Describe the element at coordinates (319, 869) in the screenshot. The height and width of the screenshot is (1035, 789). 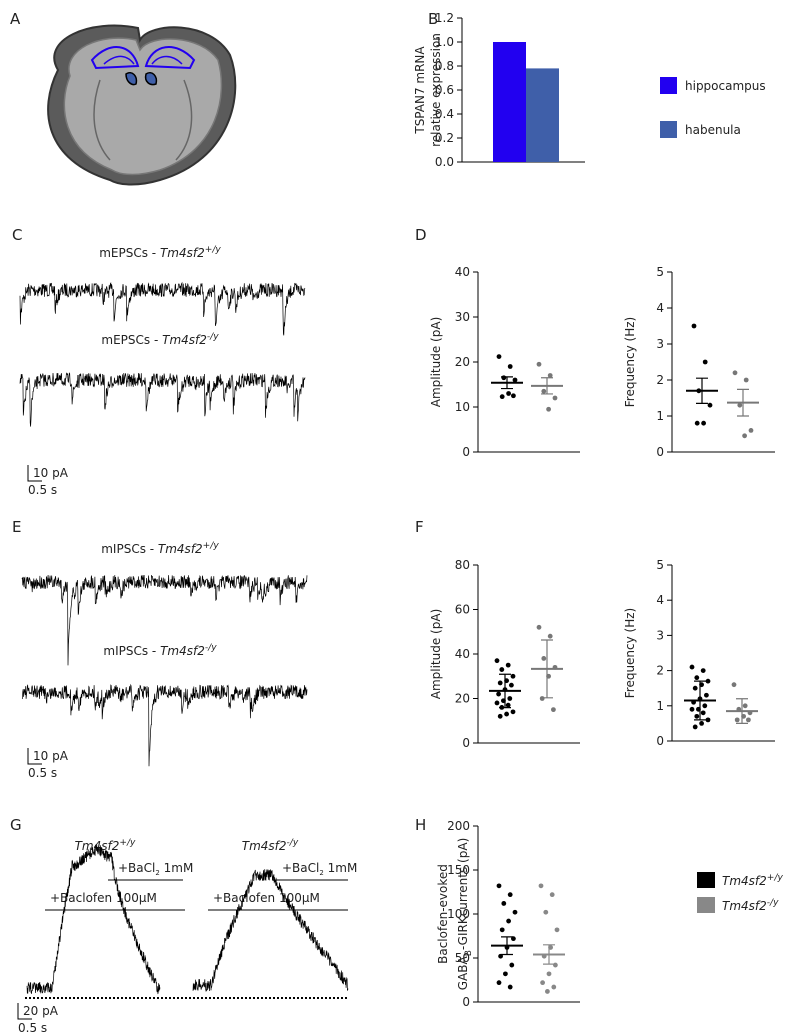
I see `label: +BaCl2 1mM` at that location.